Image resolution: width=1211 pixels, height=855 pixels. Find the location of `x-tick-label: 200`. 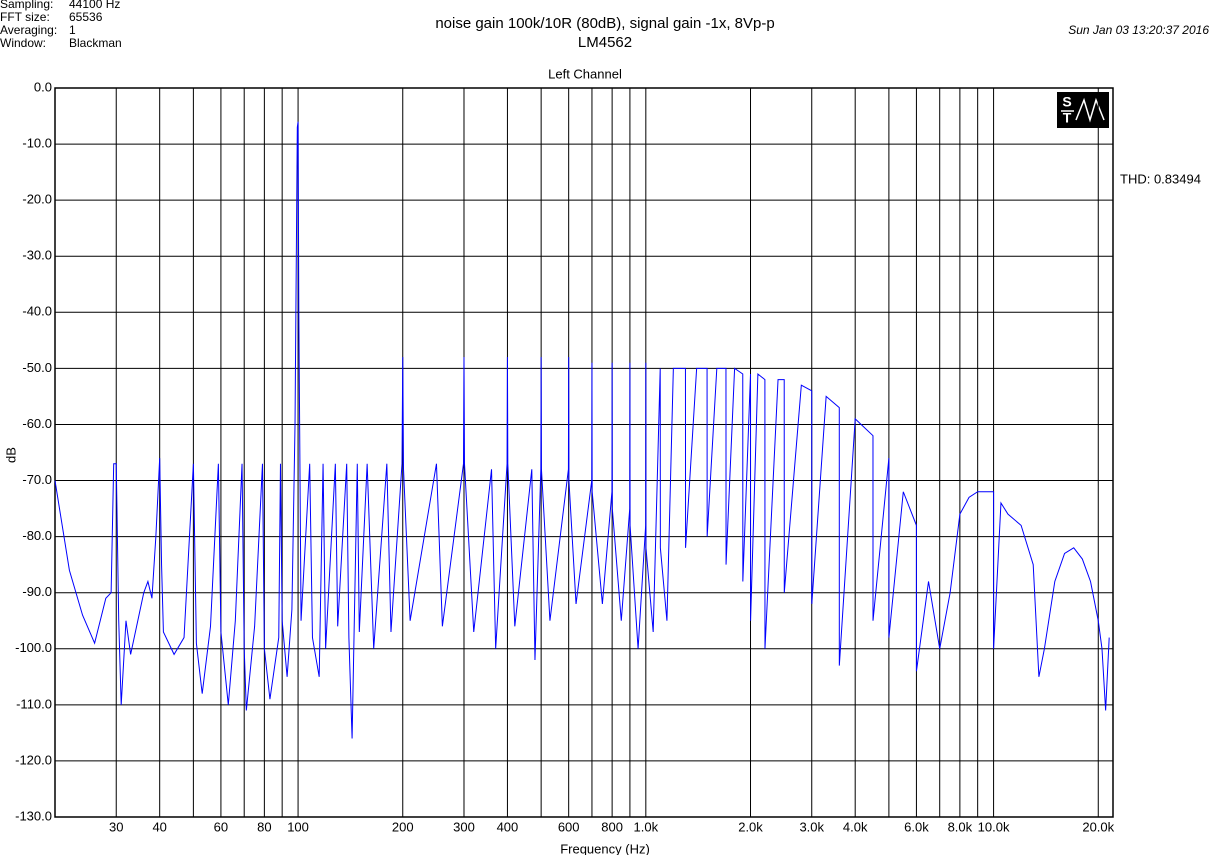

x-tick-label: 200 is located at coordinates (403, 826).